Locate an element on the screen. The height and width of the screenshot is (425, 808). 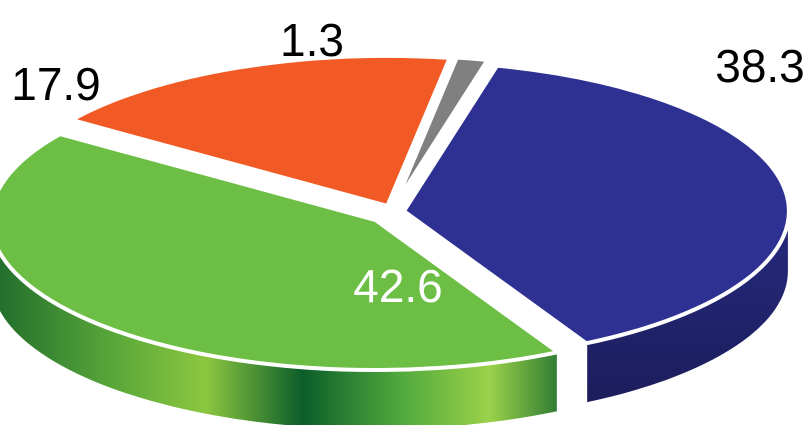
data-label-17.9: 17.9 is located at coordinates (56, 84).